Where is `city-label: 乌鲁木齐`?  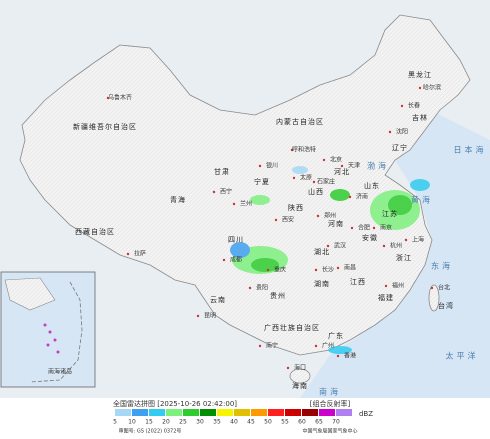 city-label: 乌鲁木齐 is located at coordinates (120, 98).